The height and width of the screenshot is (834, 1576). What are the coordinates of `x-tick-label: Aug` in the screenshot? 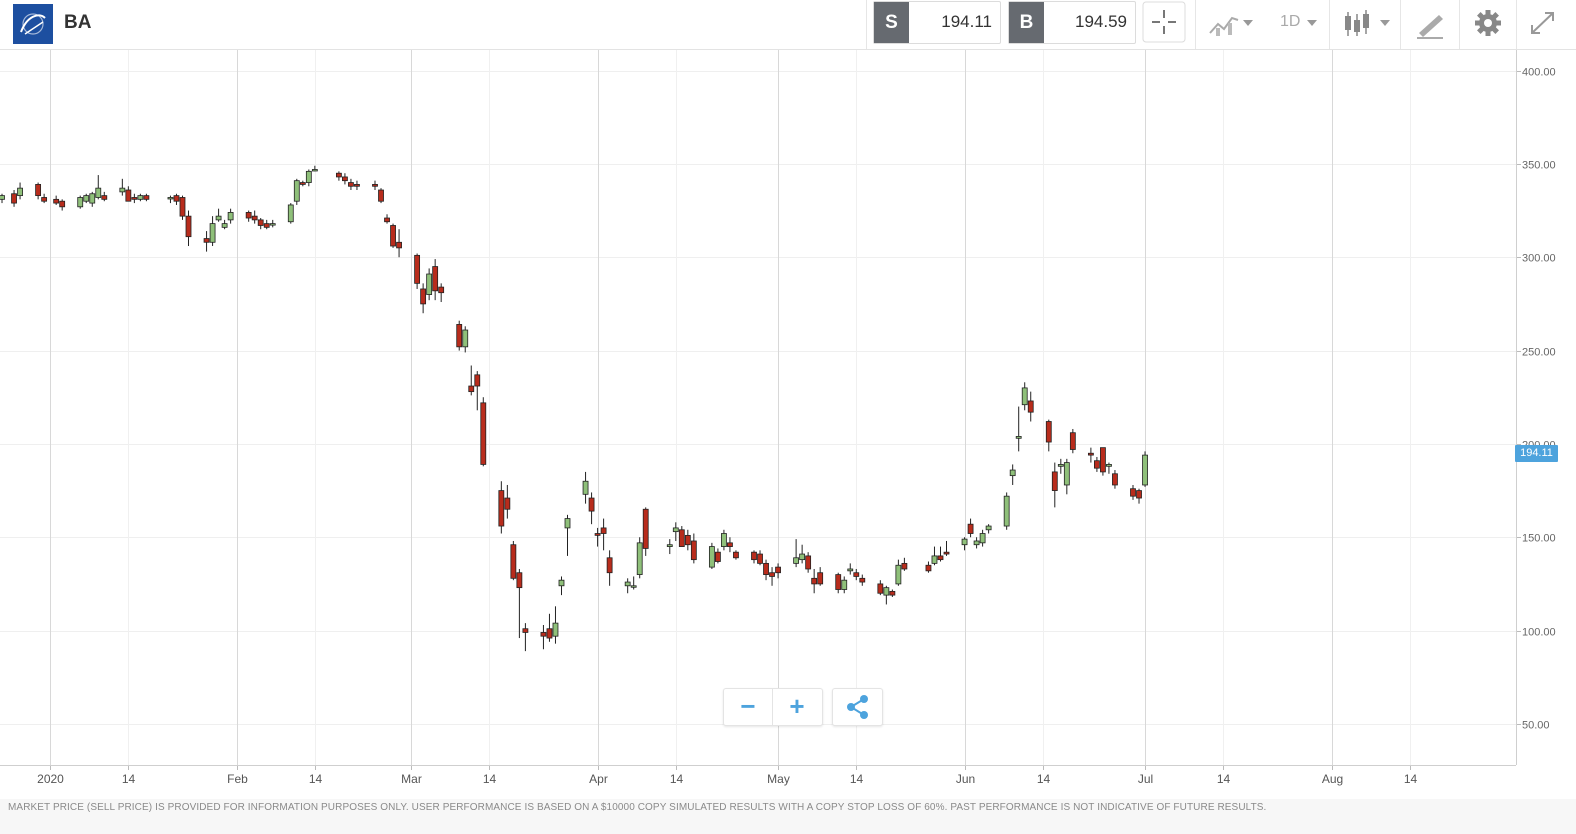 It's located at (1332, 779).